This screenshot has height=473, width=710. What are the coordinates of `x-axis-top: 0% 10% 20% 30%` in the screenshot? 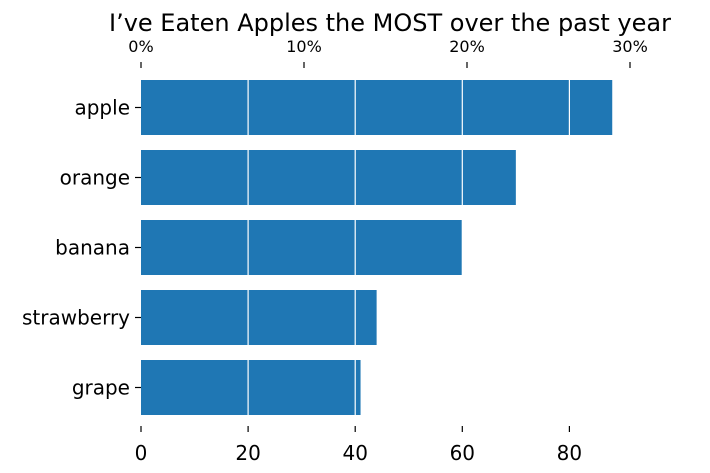 It's located at (388, 52).